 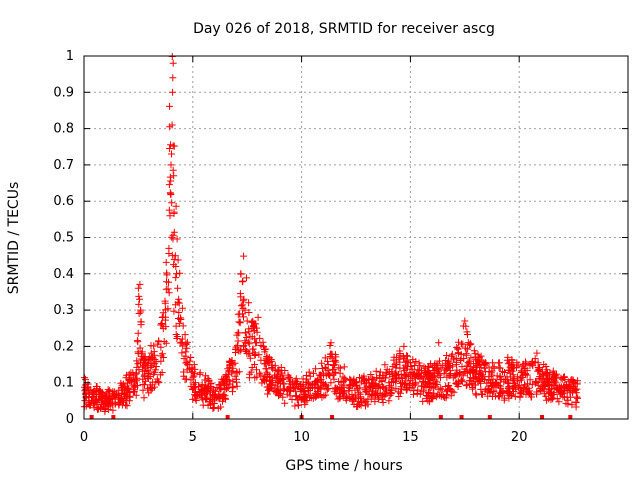 I want to click on y-tick-label: 0.8, so click(x=63, y=129).